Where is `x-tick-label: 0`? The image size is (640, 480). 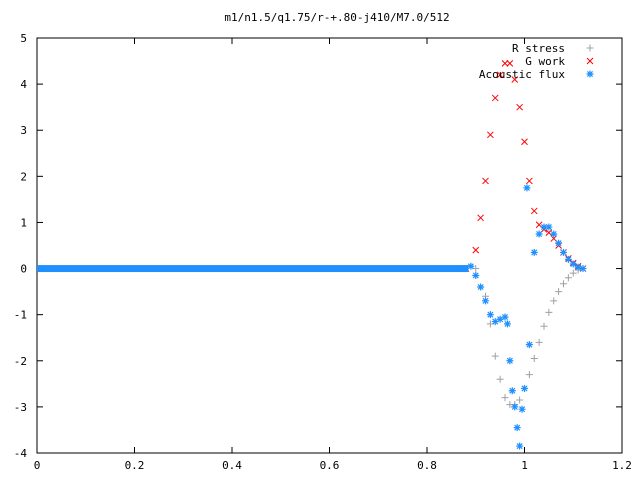
x-tick-label: 0 is located at coordinates (37, 465).